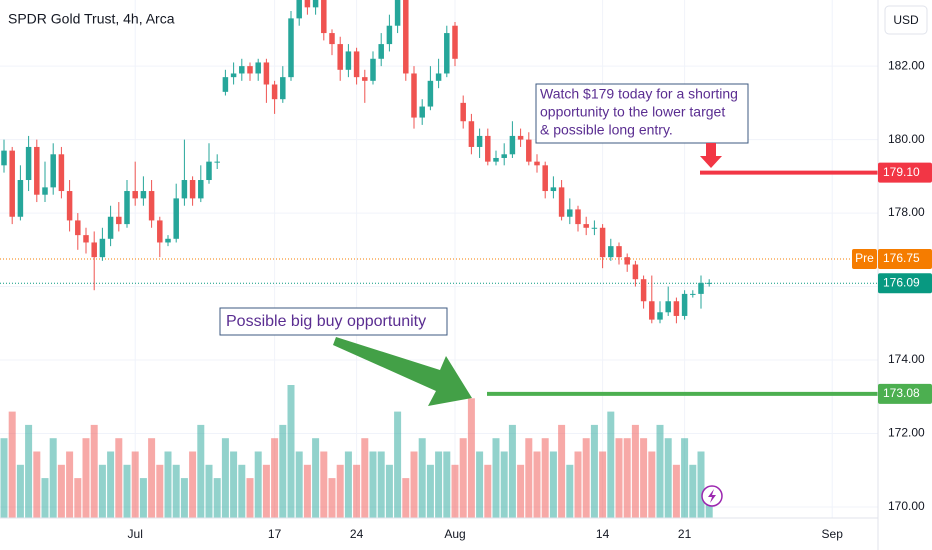 The height and width of the screenshot is (550, 932). I want to click on currency: USD, so click(906, 20).